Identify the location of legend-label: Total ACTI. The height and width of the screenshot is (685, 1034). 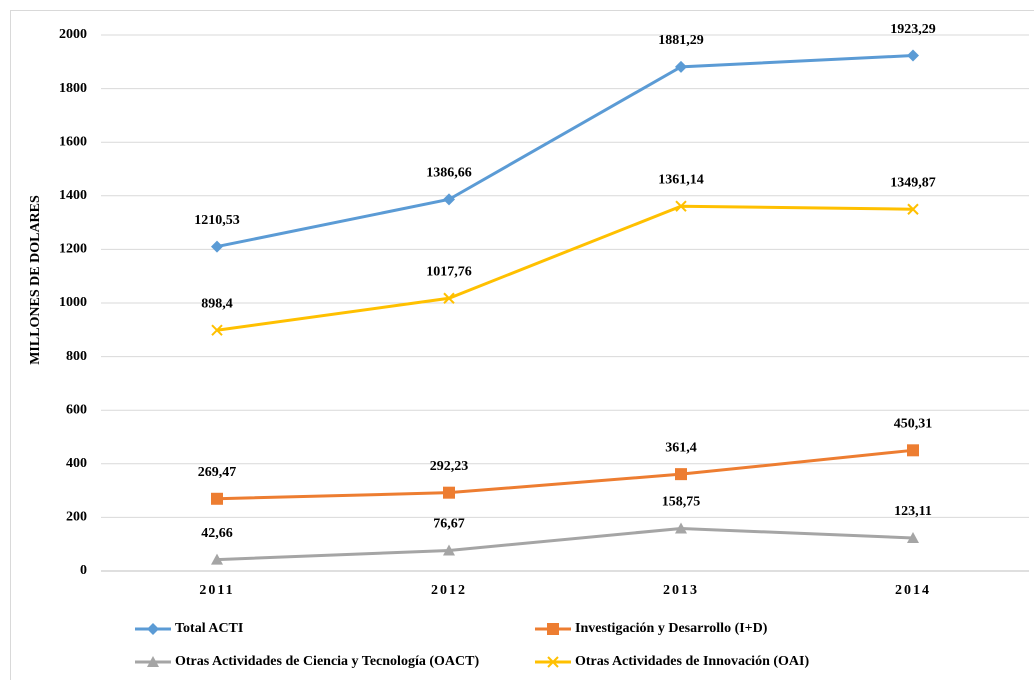
(209, 628).